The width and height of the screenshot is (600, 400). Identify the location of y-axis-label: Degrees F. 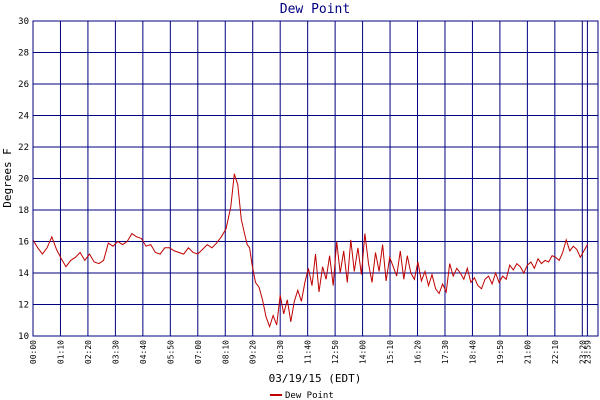
(7, 178).